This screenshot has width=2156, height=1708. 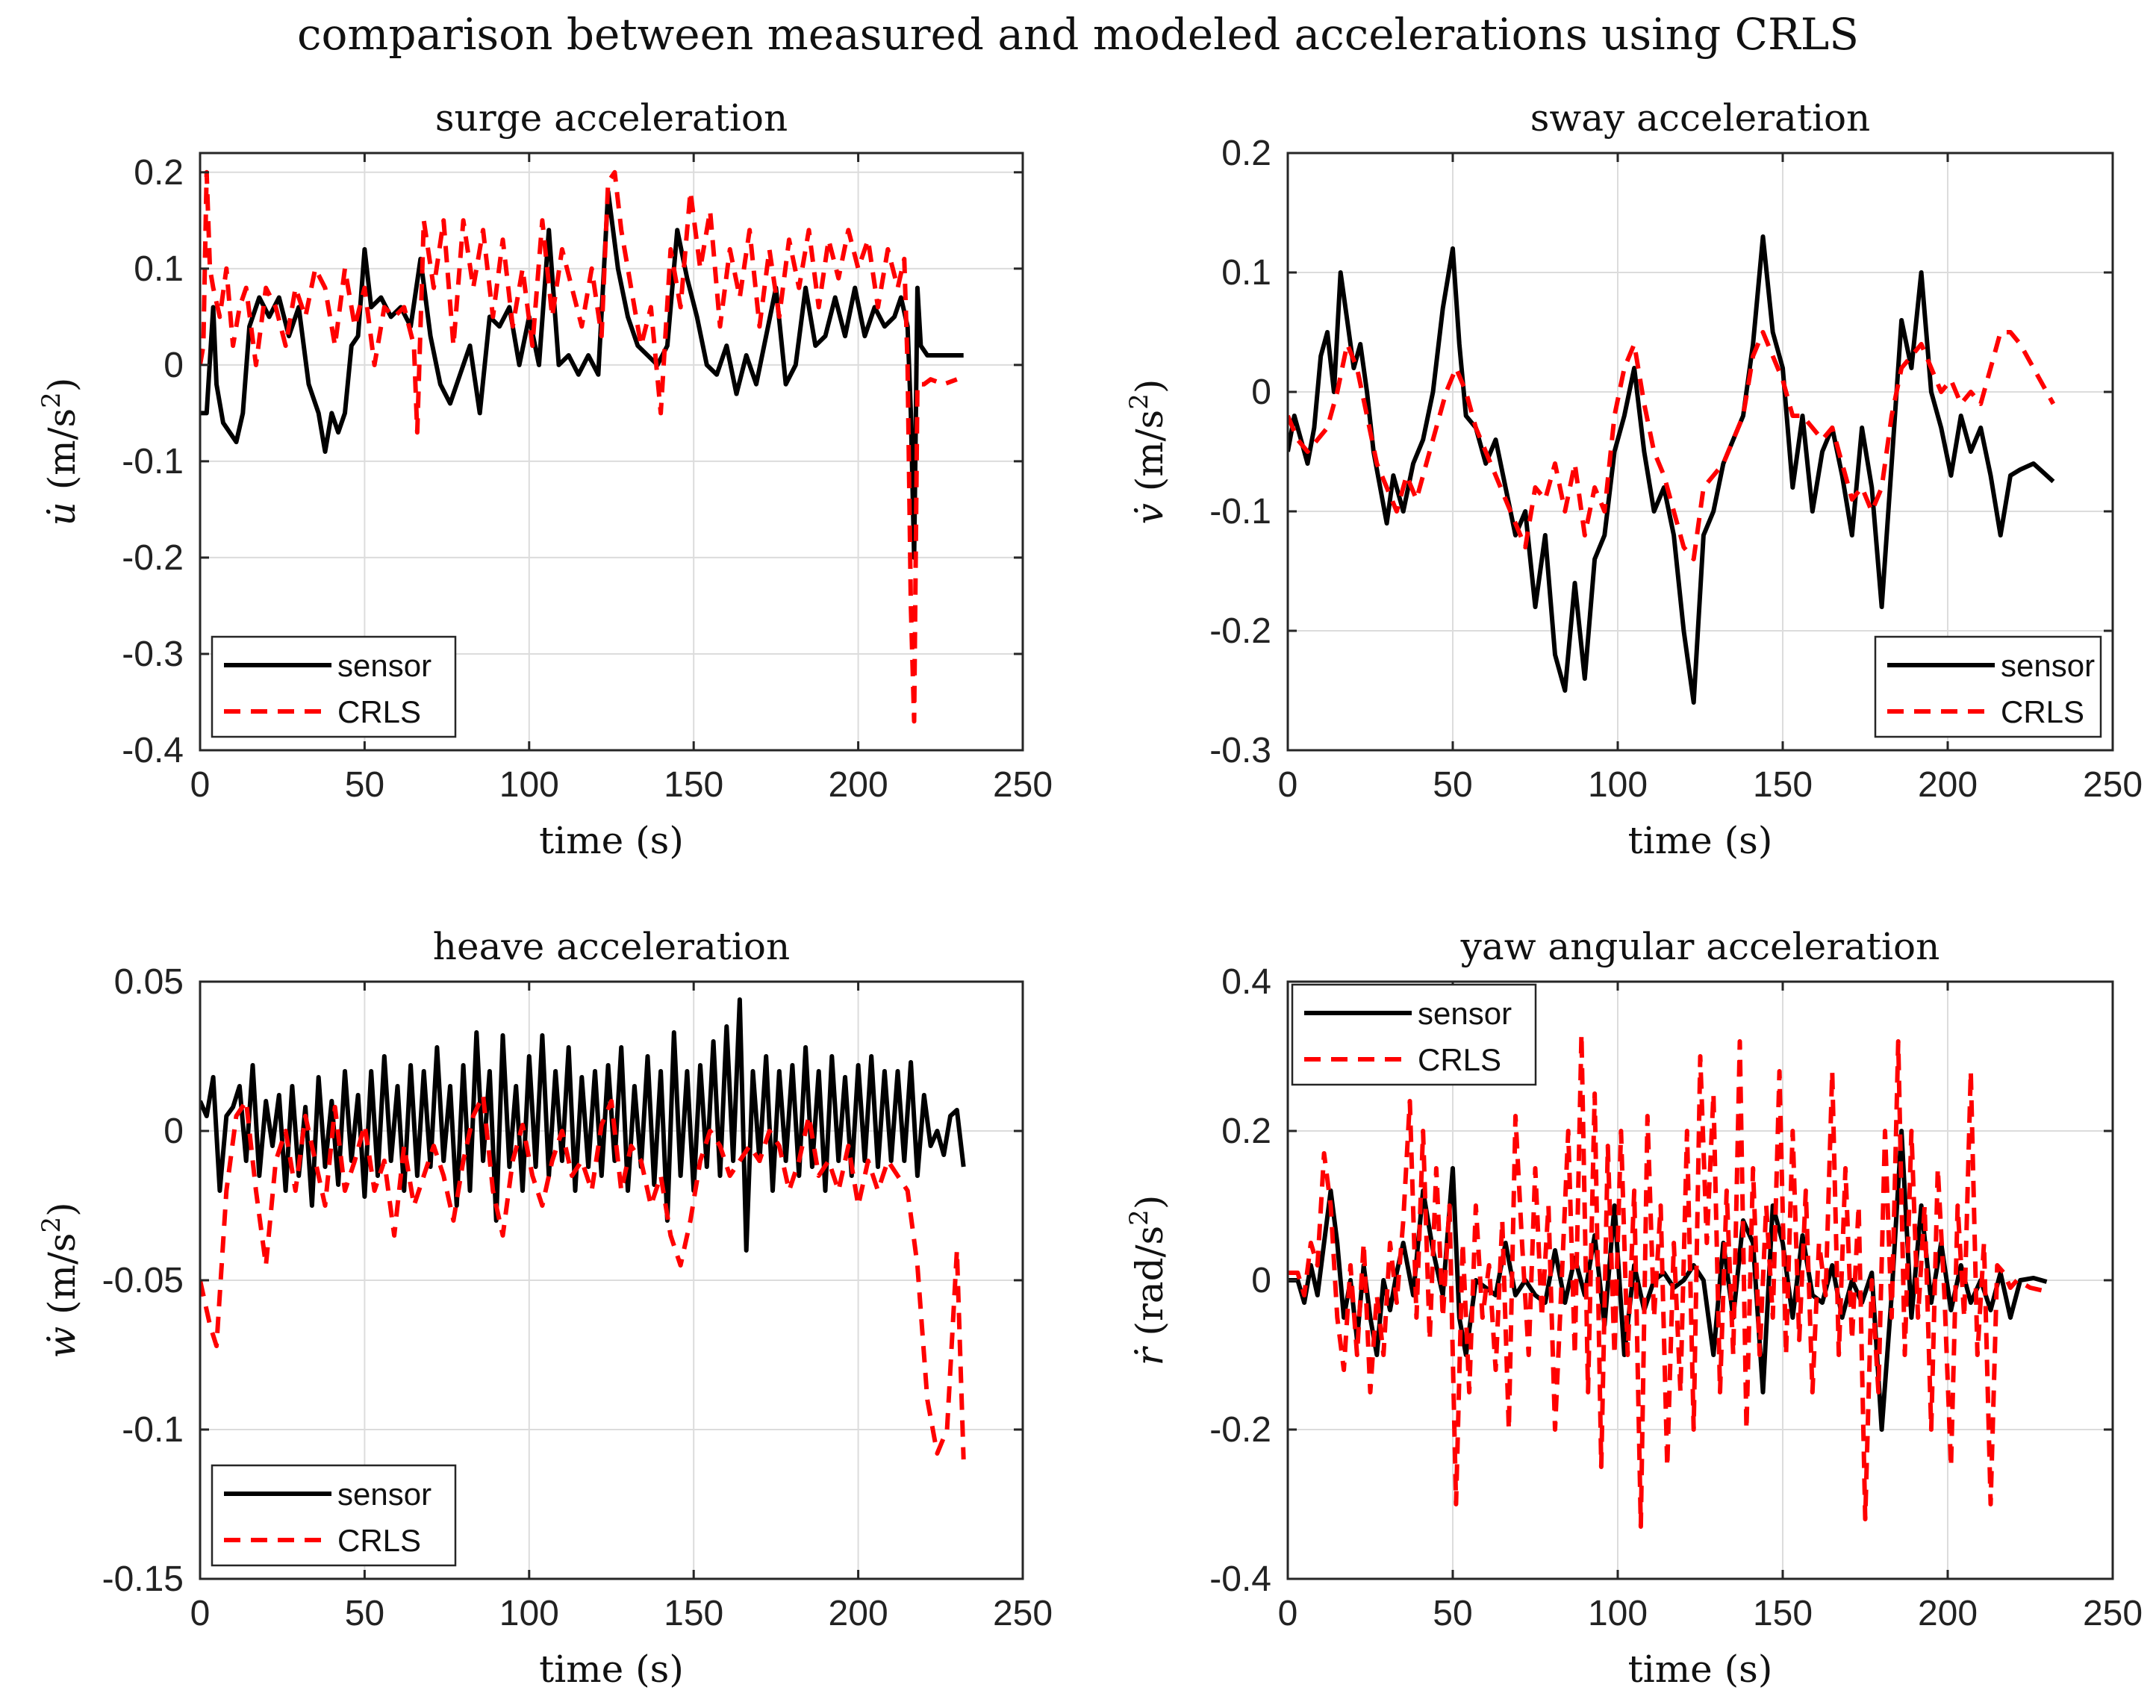 What do you see at coordinates (1149, 507) in the screenshot?
I see `y-axis-symbol: v̇` at bounding box center [1149, 507].